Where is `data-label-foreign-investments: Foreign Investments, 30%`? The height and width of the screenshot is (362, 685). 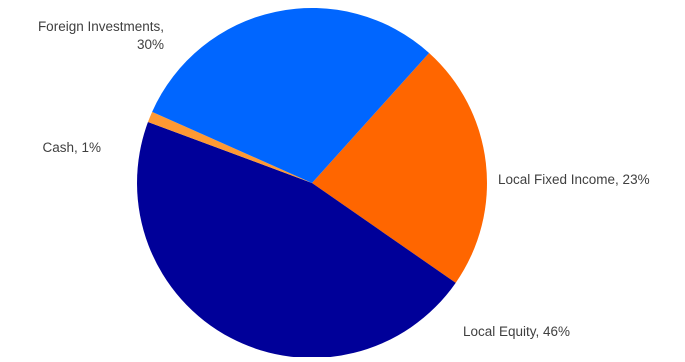 data-label-foreign-investments: Foreign Investments, 30% is located at coordinates (101, 35).